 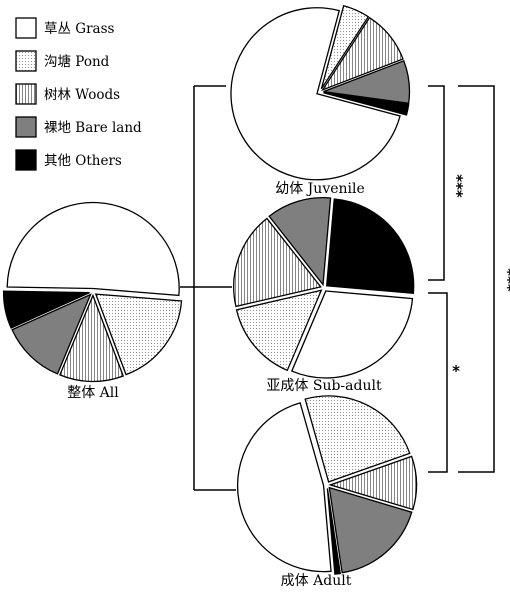 I want to click on pie-title-adult: 成体 Adult, so click(x=316, y=581).